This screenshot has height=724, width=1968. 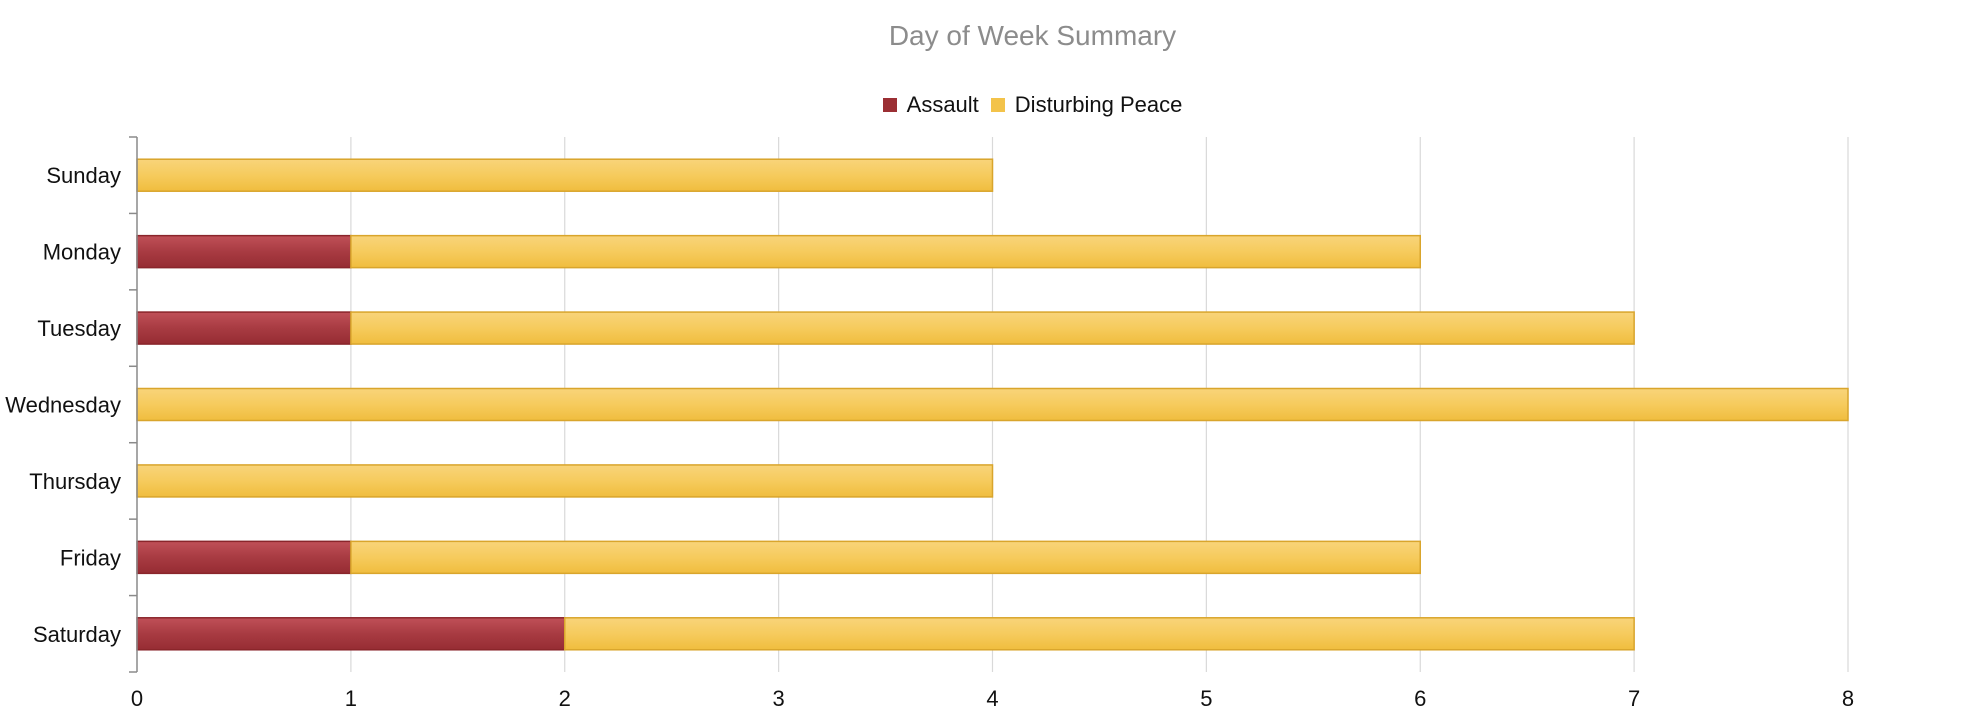 What do you see at coordinates (79, 328) in the screenshot?
I see `y-tick-label-tuesday: Tuesday` at bounding box center [79, 328].